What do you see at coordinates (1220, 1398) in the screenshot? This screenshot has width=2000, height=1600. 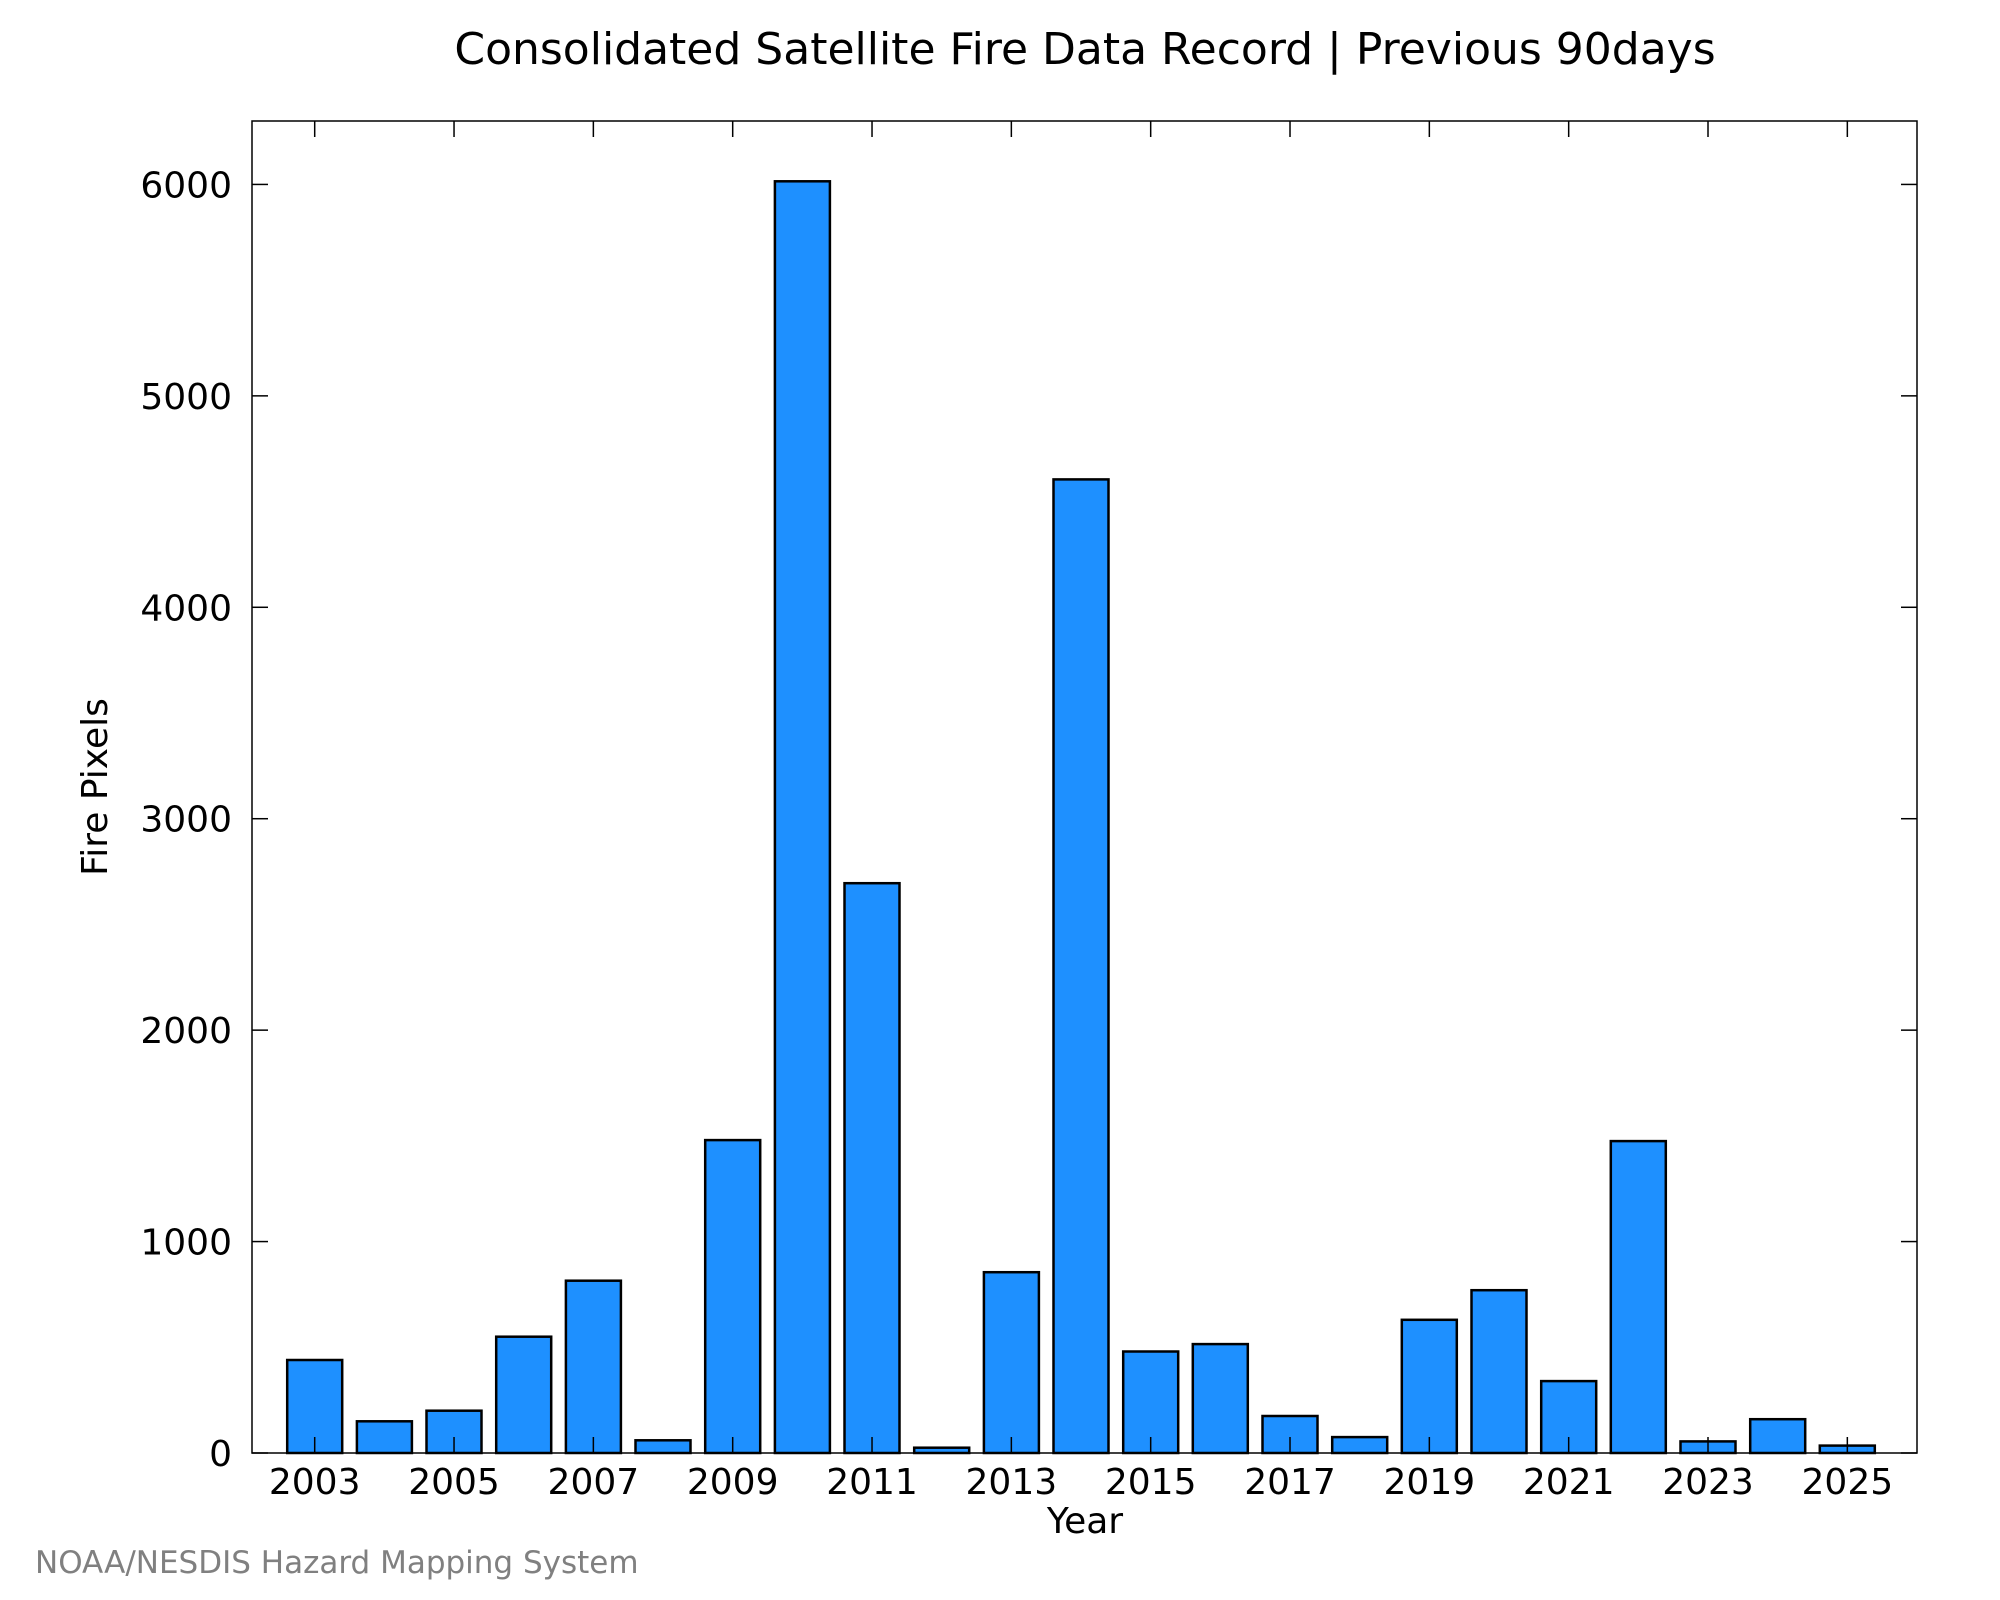 I see `bar-2016` at bounding box center [1220, 1398].